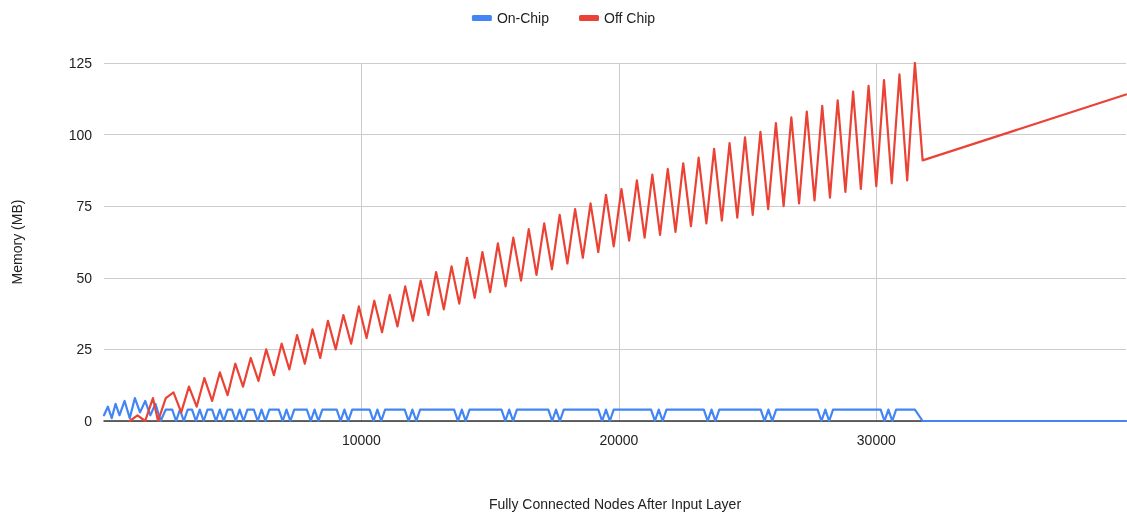 The height and width of the screenshot is (516, 1127). I want to click on y-tick-label: 25, so click(84, 349).